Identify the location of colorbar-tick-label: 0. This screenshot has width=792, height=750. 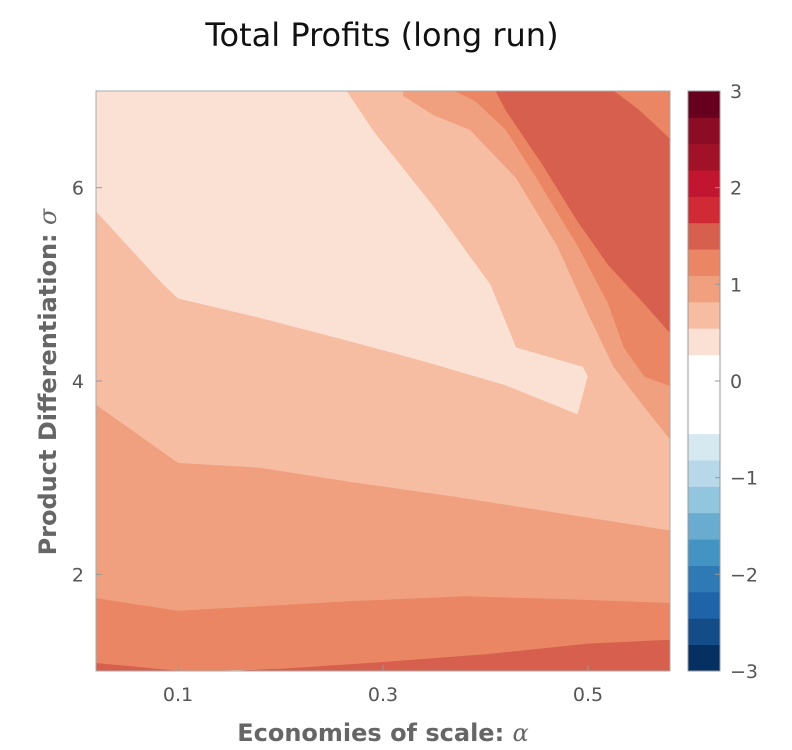
(736, 382).